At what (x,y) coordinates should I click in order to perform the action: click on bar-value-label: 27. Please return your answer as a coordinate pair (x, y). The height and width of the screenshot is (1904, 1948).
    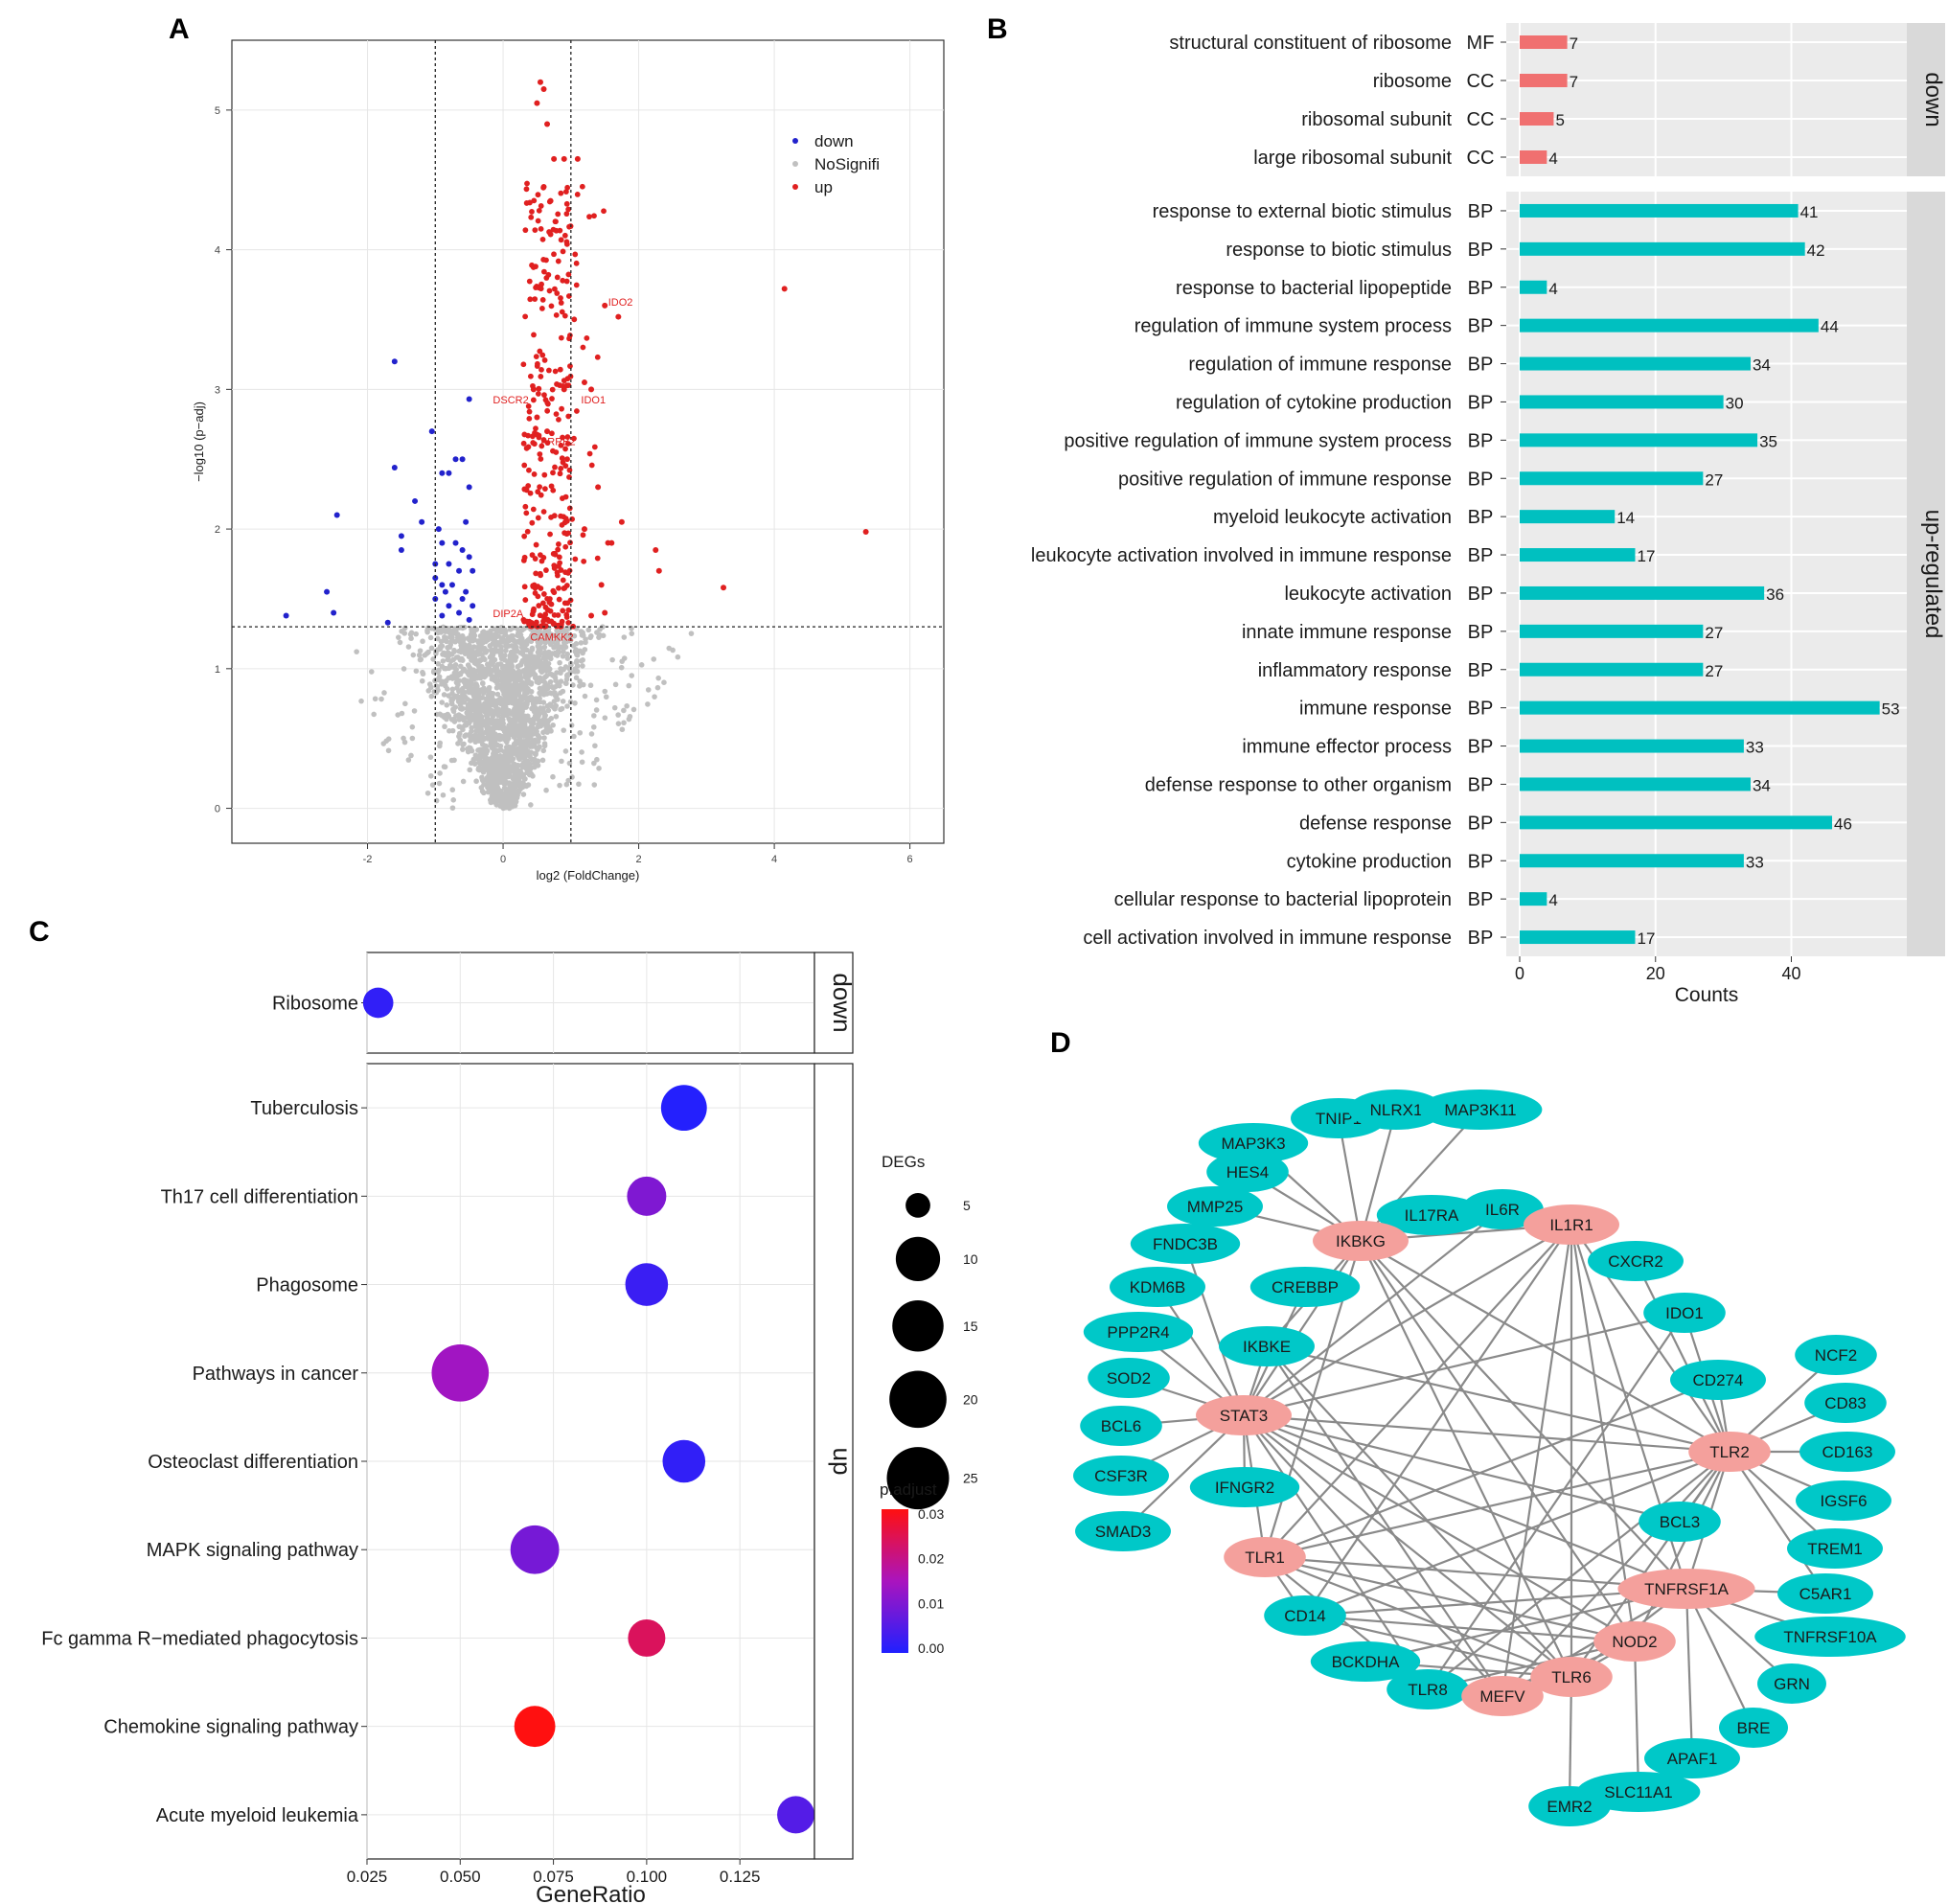
    Looking at the image, I should click on (1714, 480).